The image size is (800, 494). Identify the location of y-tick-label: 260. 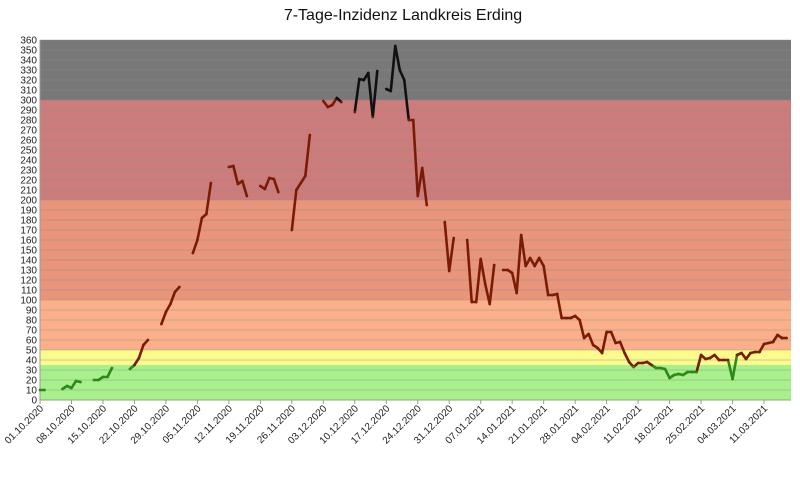
(28, 141).